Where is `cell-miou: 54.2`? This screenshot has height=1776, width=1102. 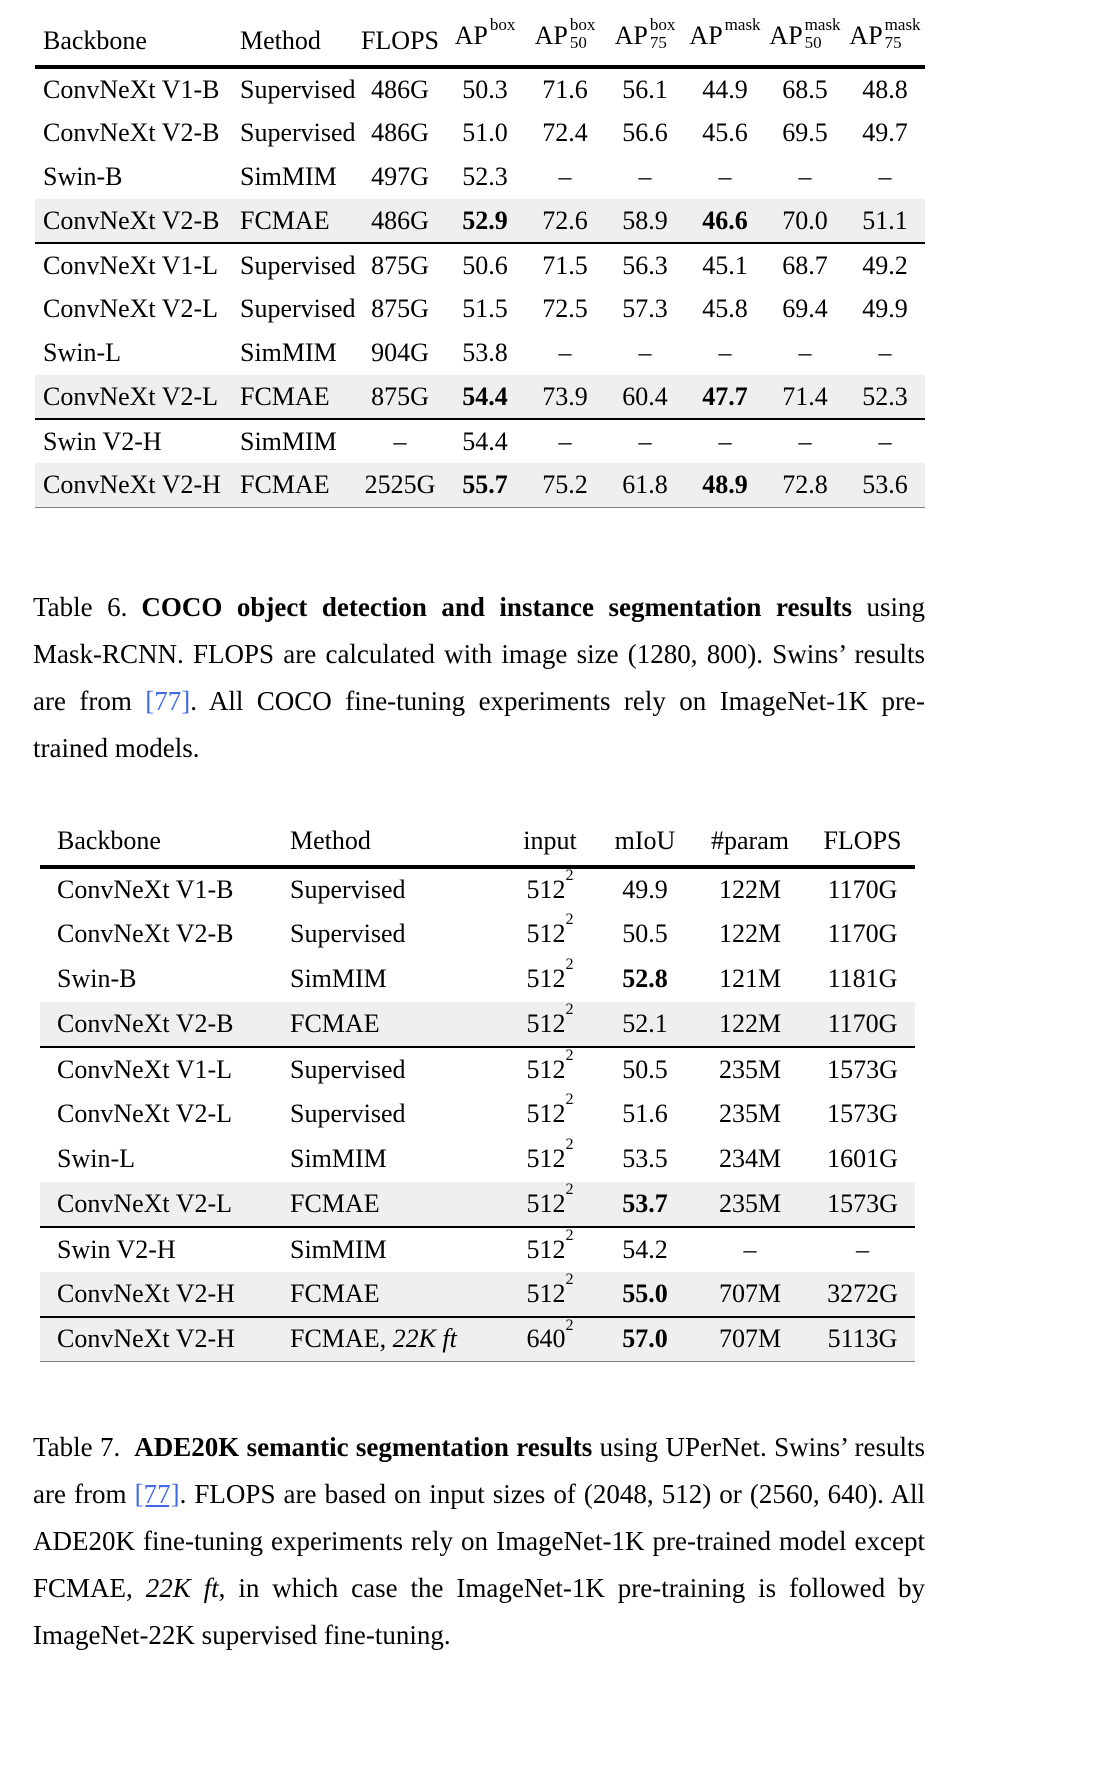 cell-miou: 54.2 is located at coordinates (645, 1249).